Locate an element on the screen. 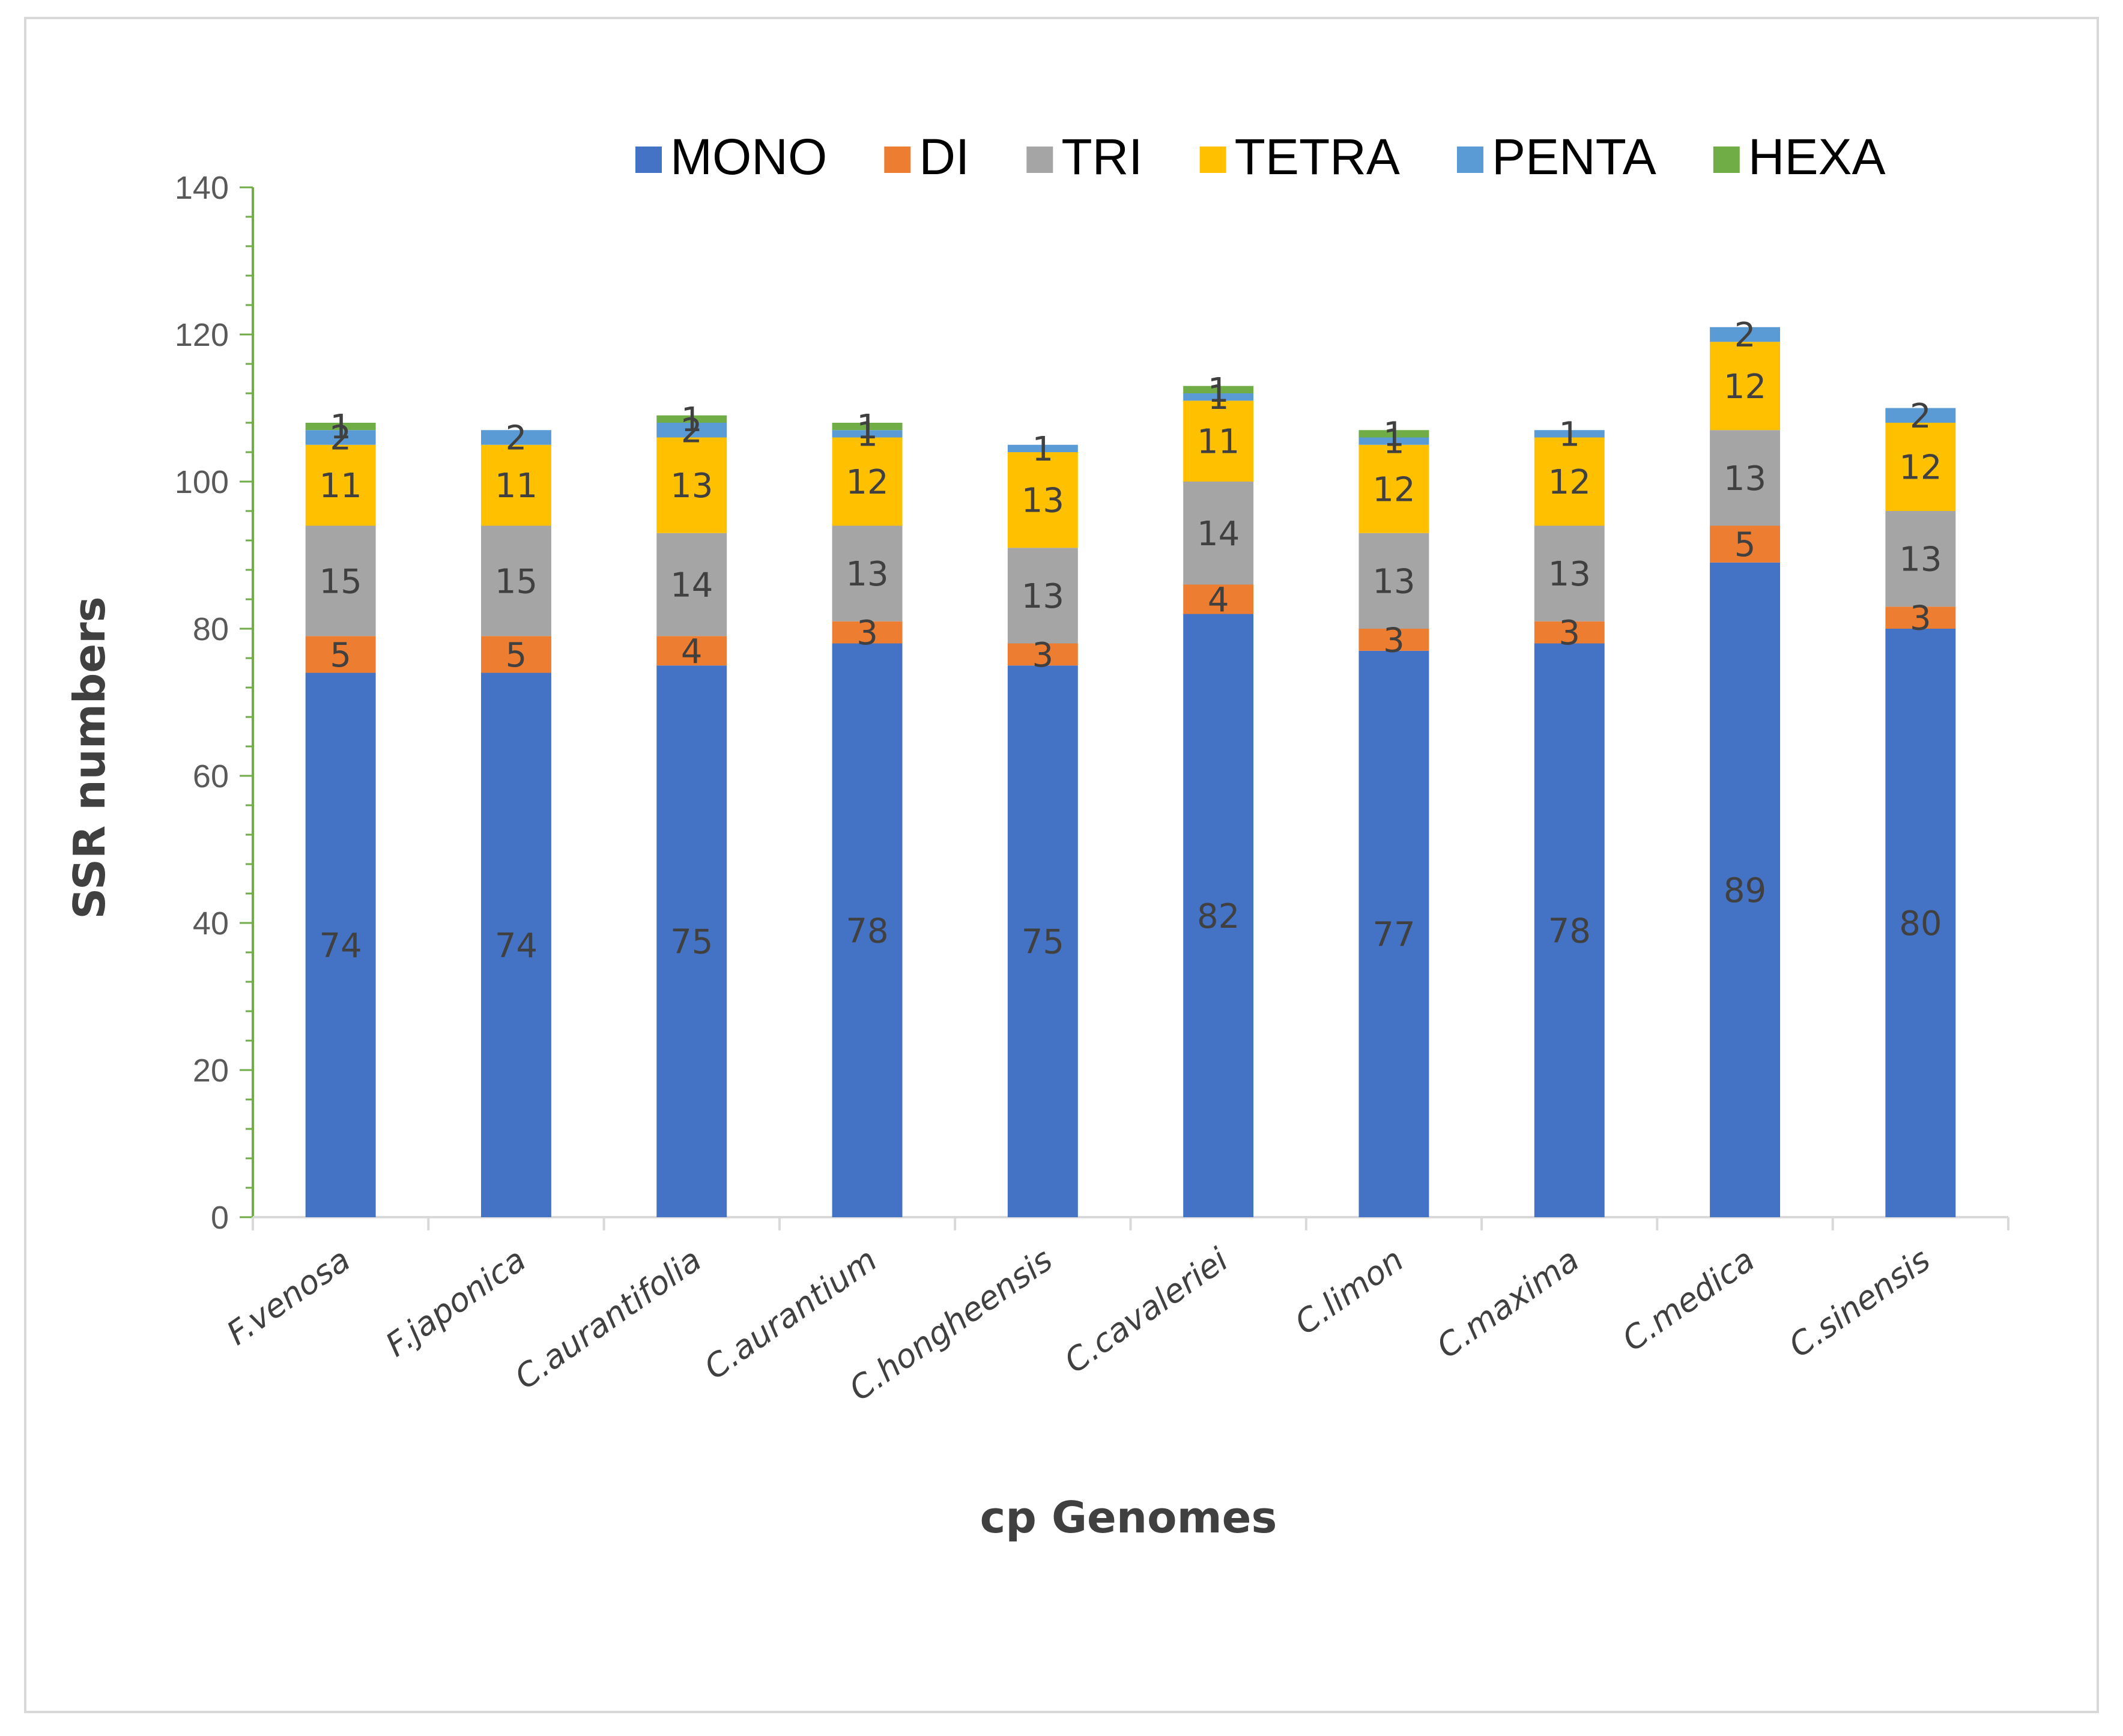  legend-swatch-penta is located at coordinates (1469, 160).